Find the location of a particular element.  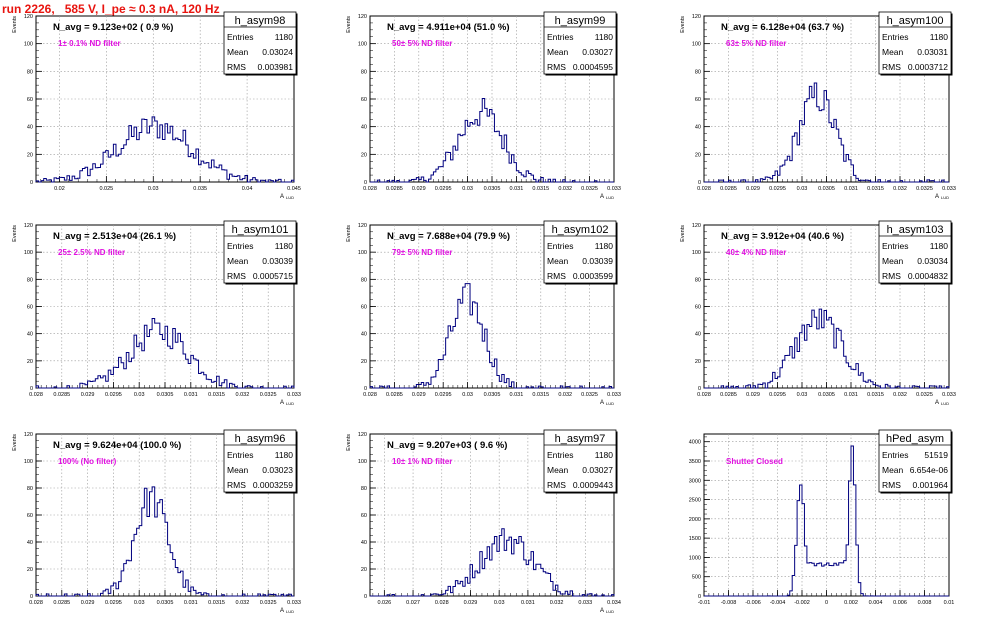

stats-box-title: h_asym98 is located at coordinates (260, 21).